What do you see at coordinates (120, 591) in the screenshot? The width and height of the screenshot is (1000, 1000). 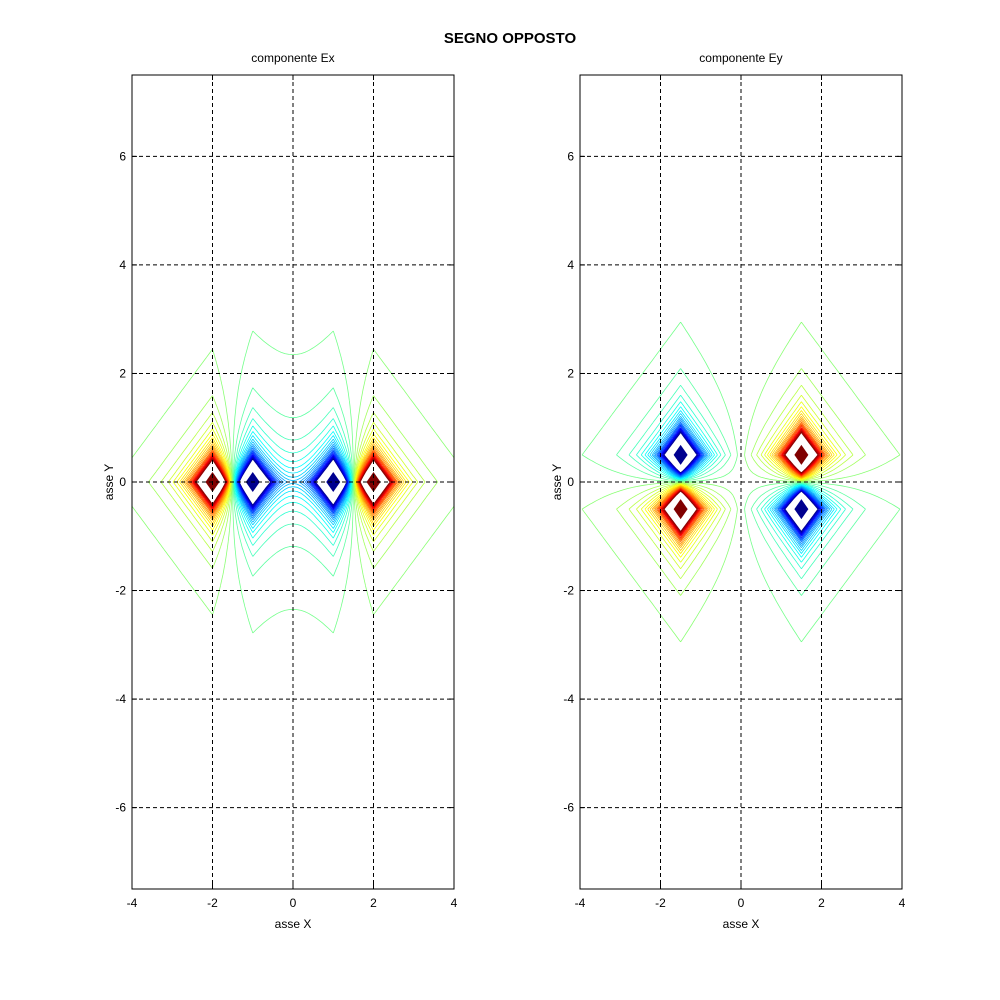 I see `y-tick-label: -2` at bounding box center [120, 591].